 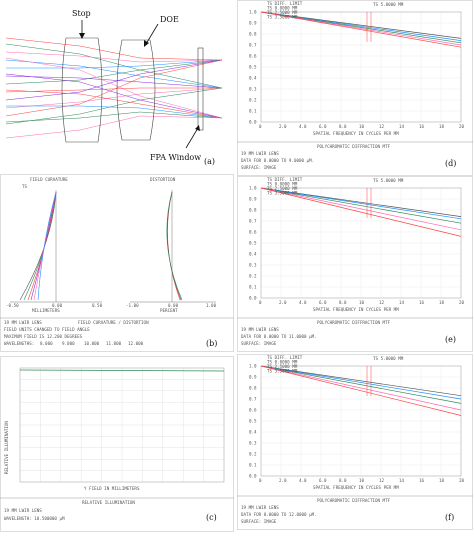 What do you see at coordinates (285, 357) in the screenshot?
I see `mtf-legend-entry: TS DIFF. LIMIT` at bounding box center [285, 357].